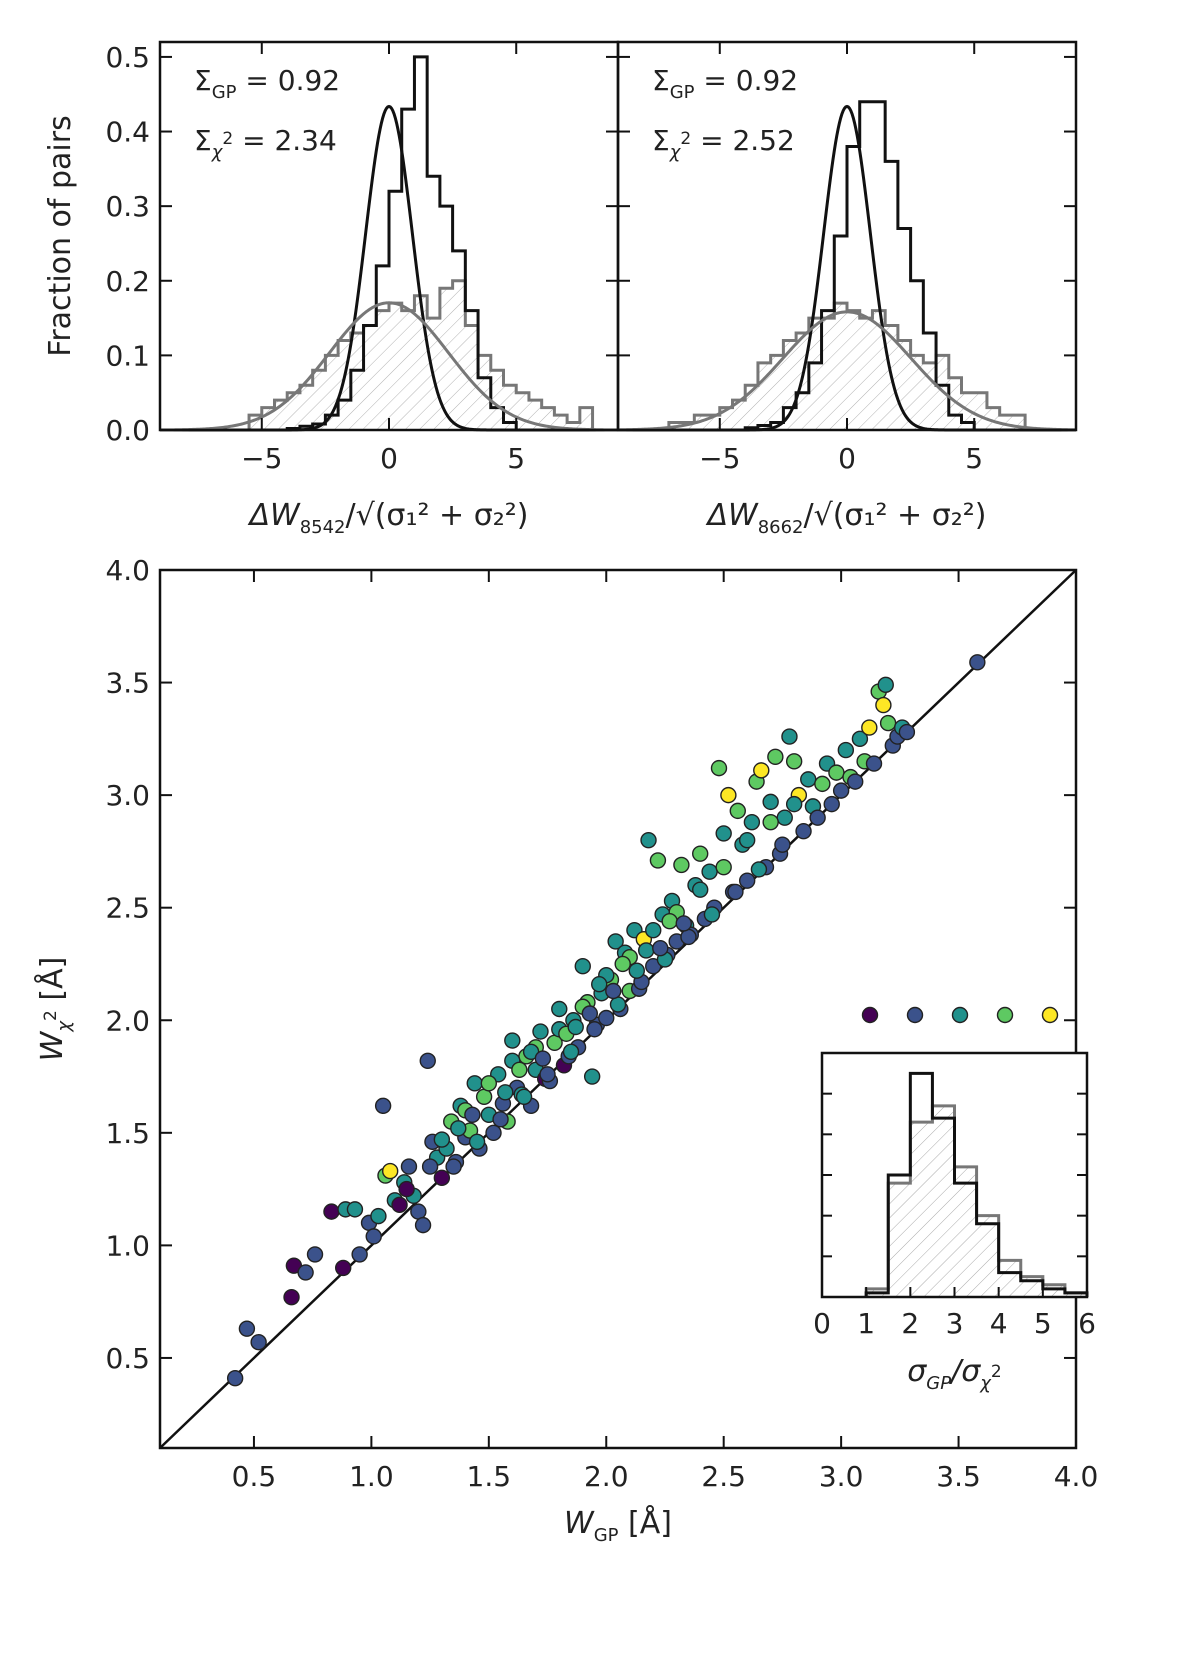  Describe the element at coordinates (437, 515) in the screenshot. I see `hist-8542-xlabel-tail: /√(σ₁² + σ₂²)` at that location.